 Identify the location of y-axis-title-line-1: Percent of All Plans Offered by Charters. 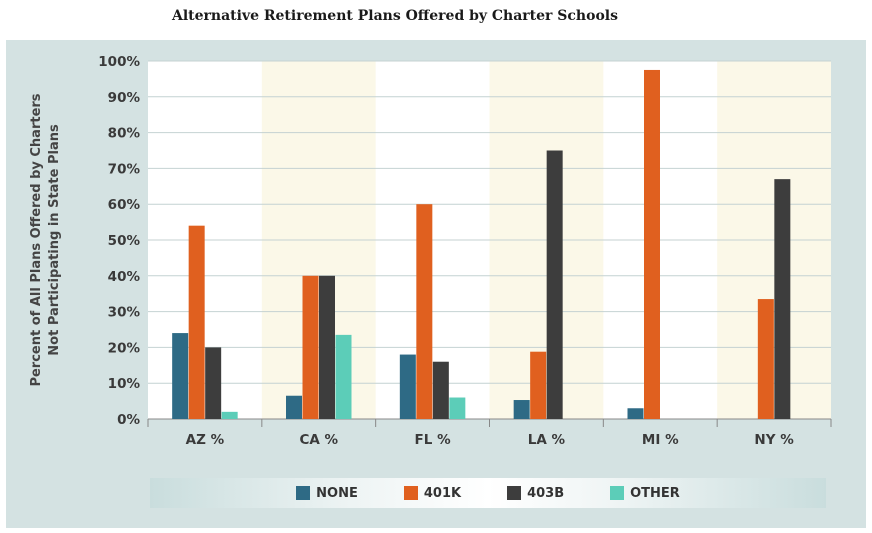
(36, 239).